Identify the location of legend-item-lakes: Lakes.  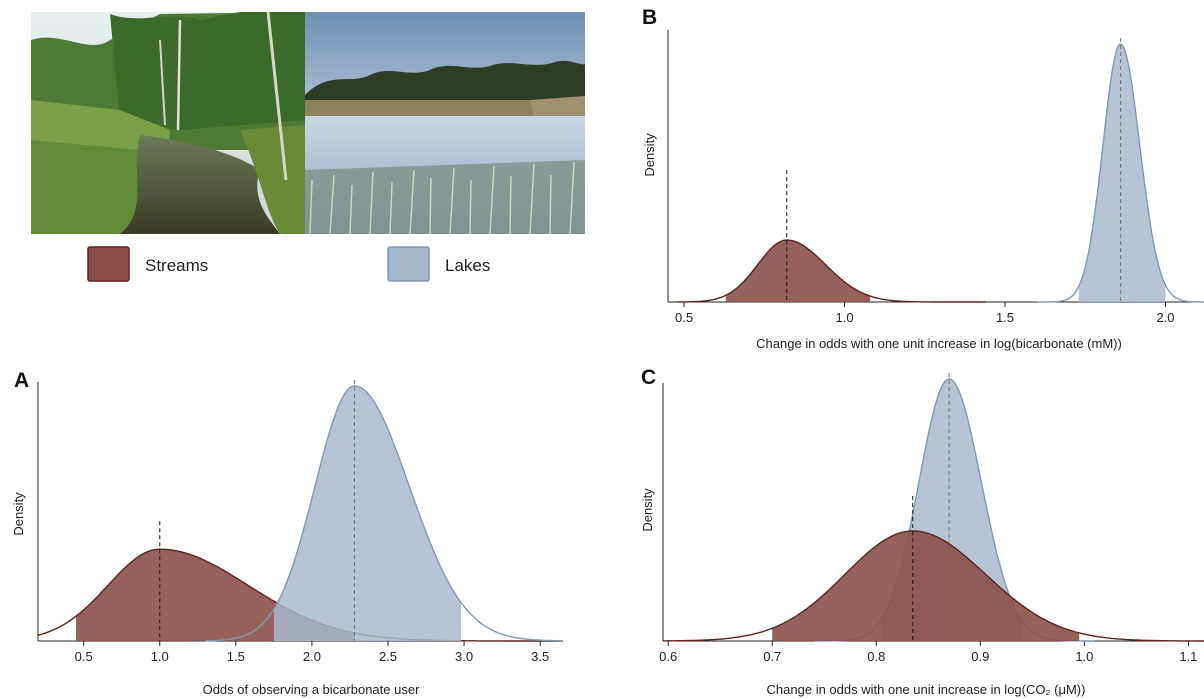
(438, 264).